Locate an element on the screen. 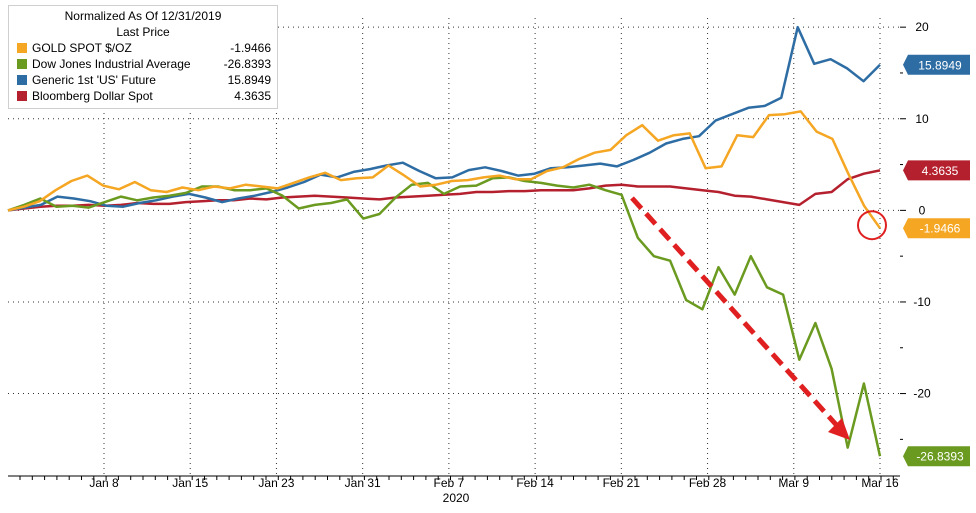 This screenshot has height=513, width=976. y-tick-label: -20 is located at coordinates (922, 394).